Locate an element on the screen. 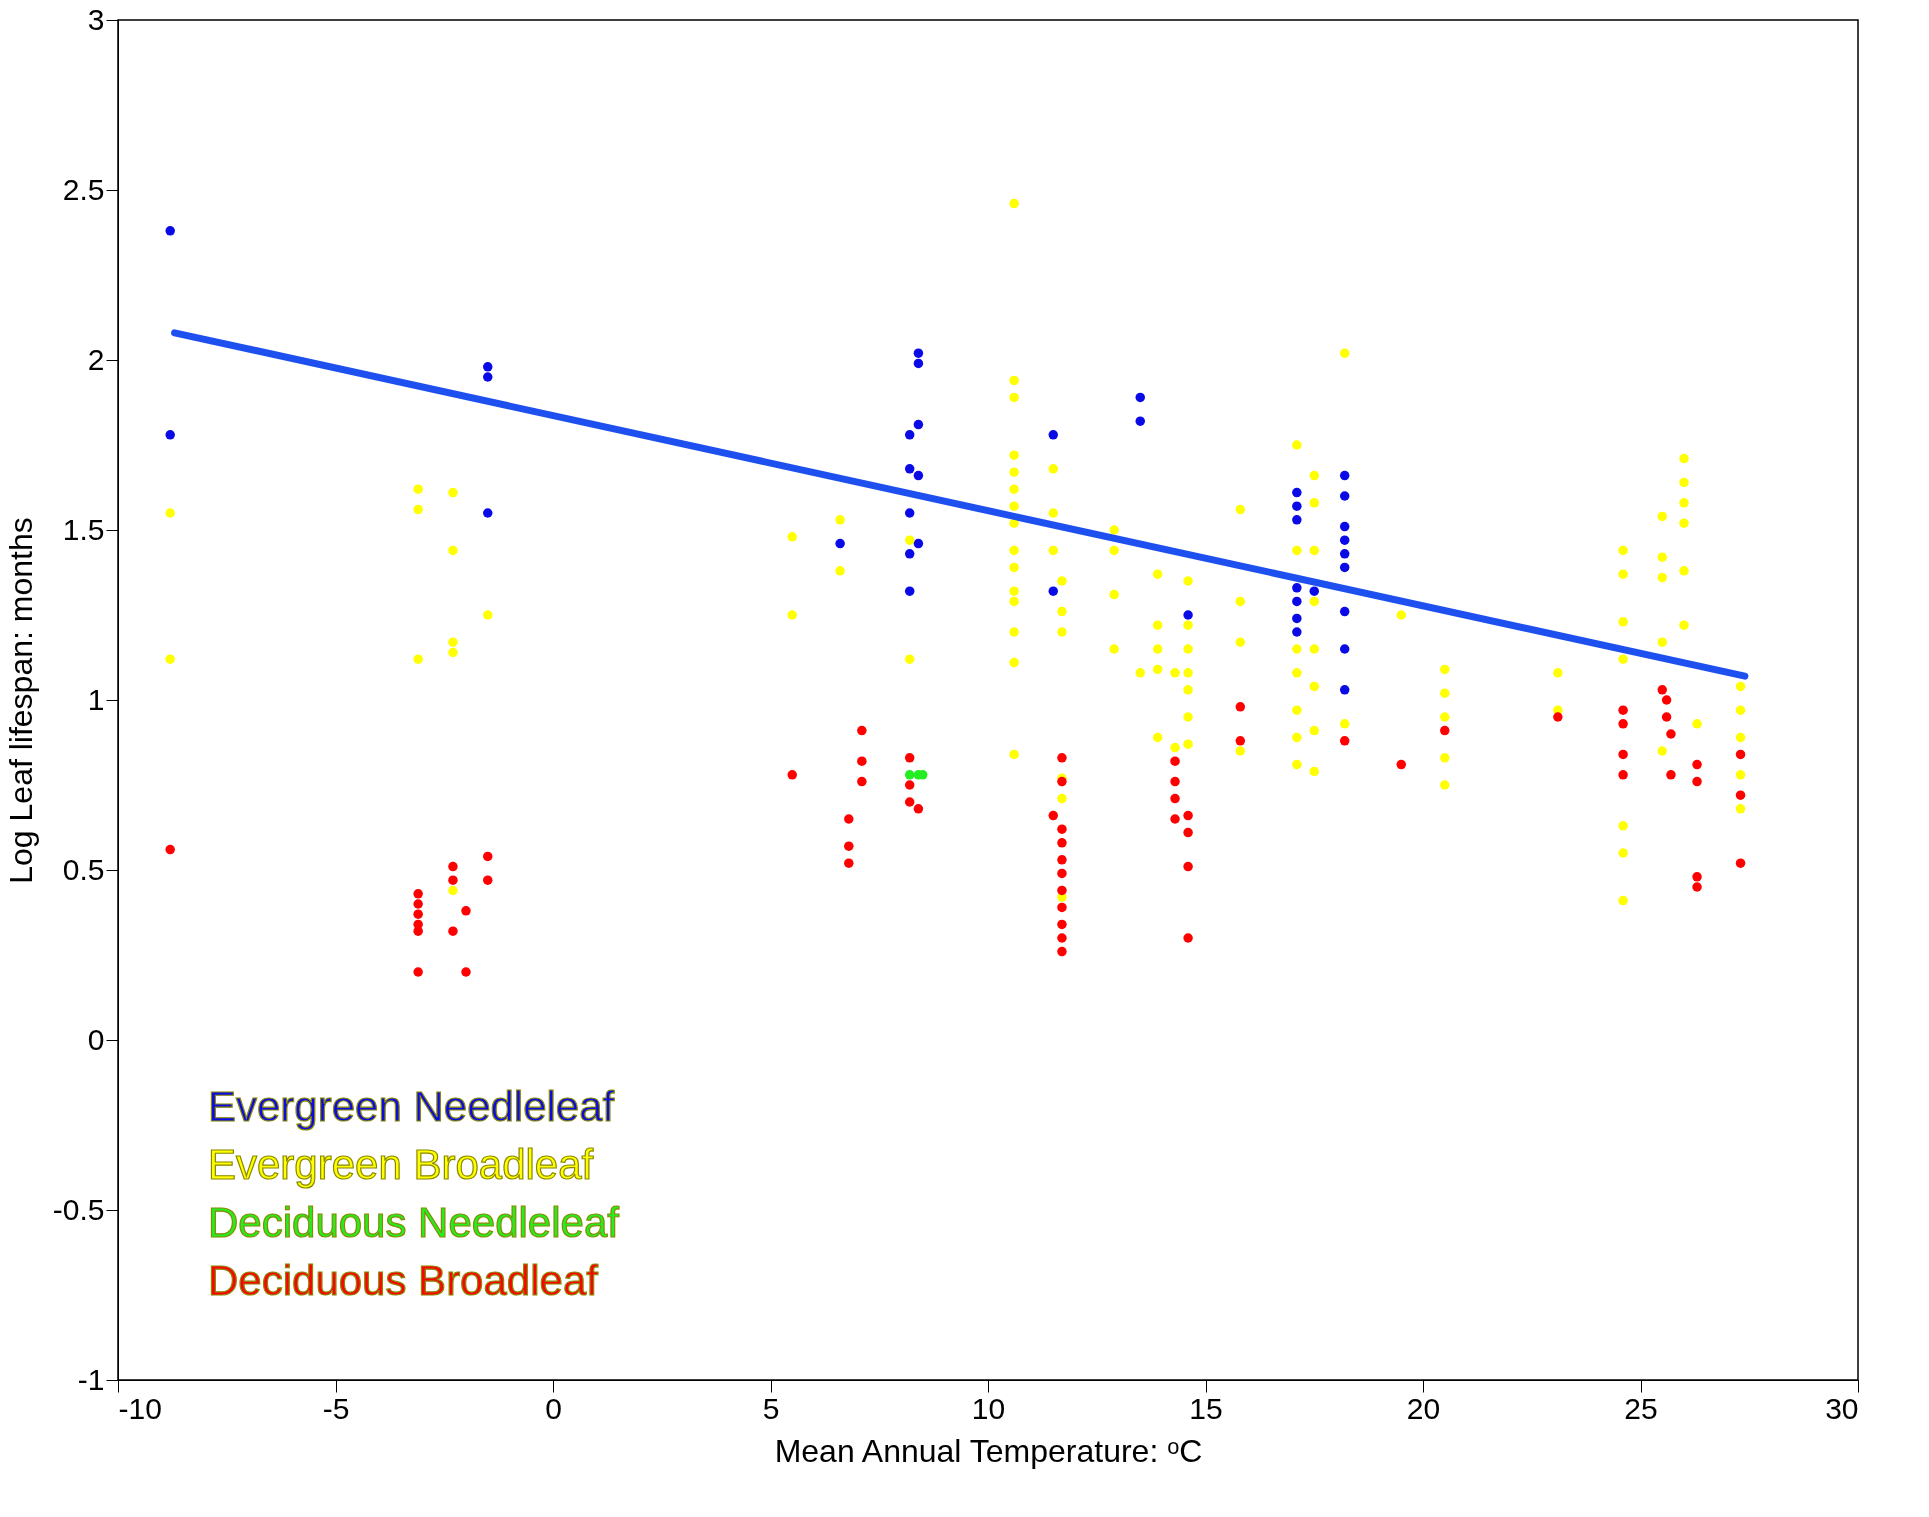 The height and width of the screenshot is (1517, 1929). y-tick-label: 0 is located at coordinates (96, 1039).